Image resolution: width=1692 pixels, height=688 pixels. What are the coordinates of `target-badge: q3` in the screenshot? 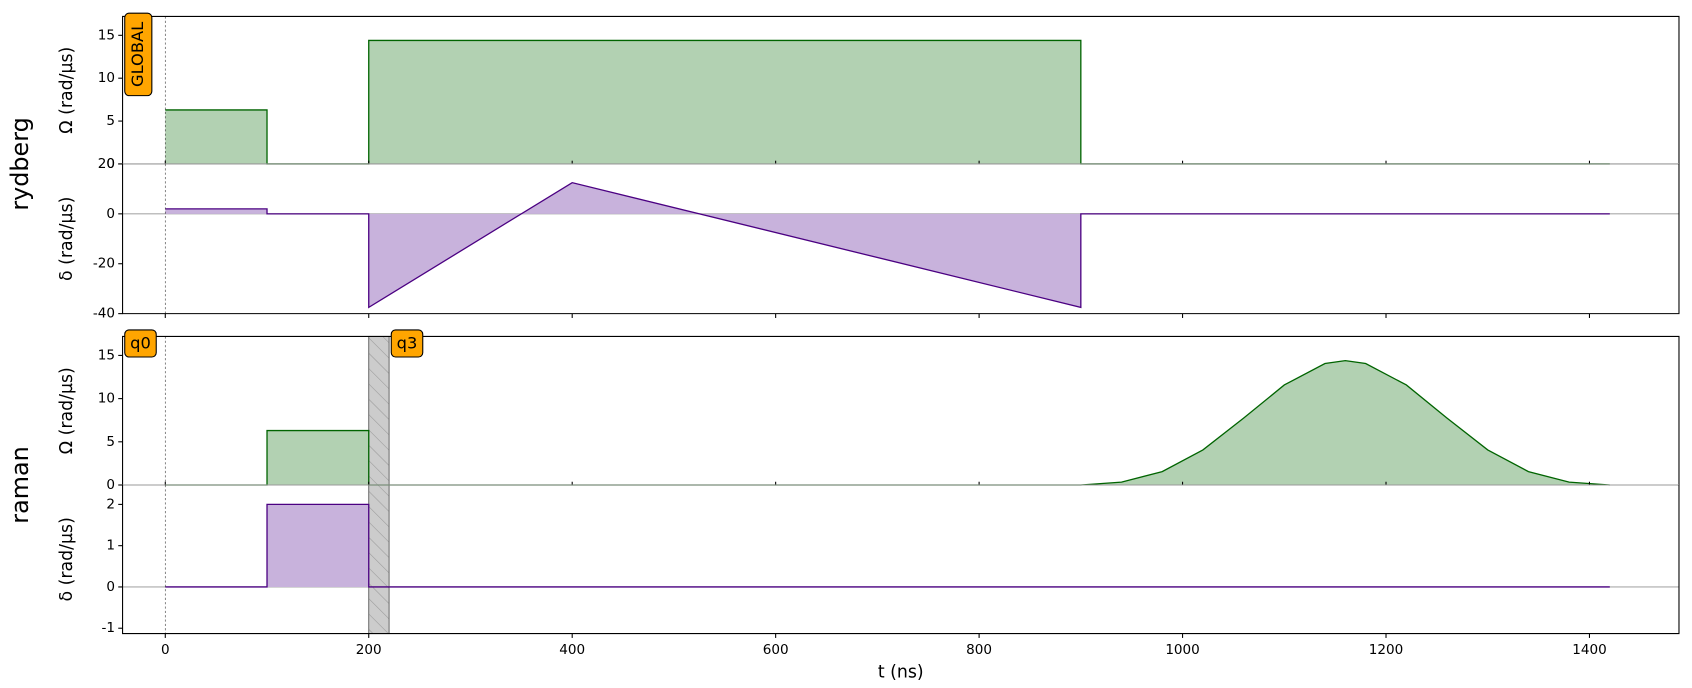 It's located at (407, 343).